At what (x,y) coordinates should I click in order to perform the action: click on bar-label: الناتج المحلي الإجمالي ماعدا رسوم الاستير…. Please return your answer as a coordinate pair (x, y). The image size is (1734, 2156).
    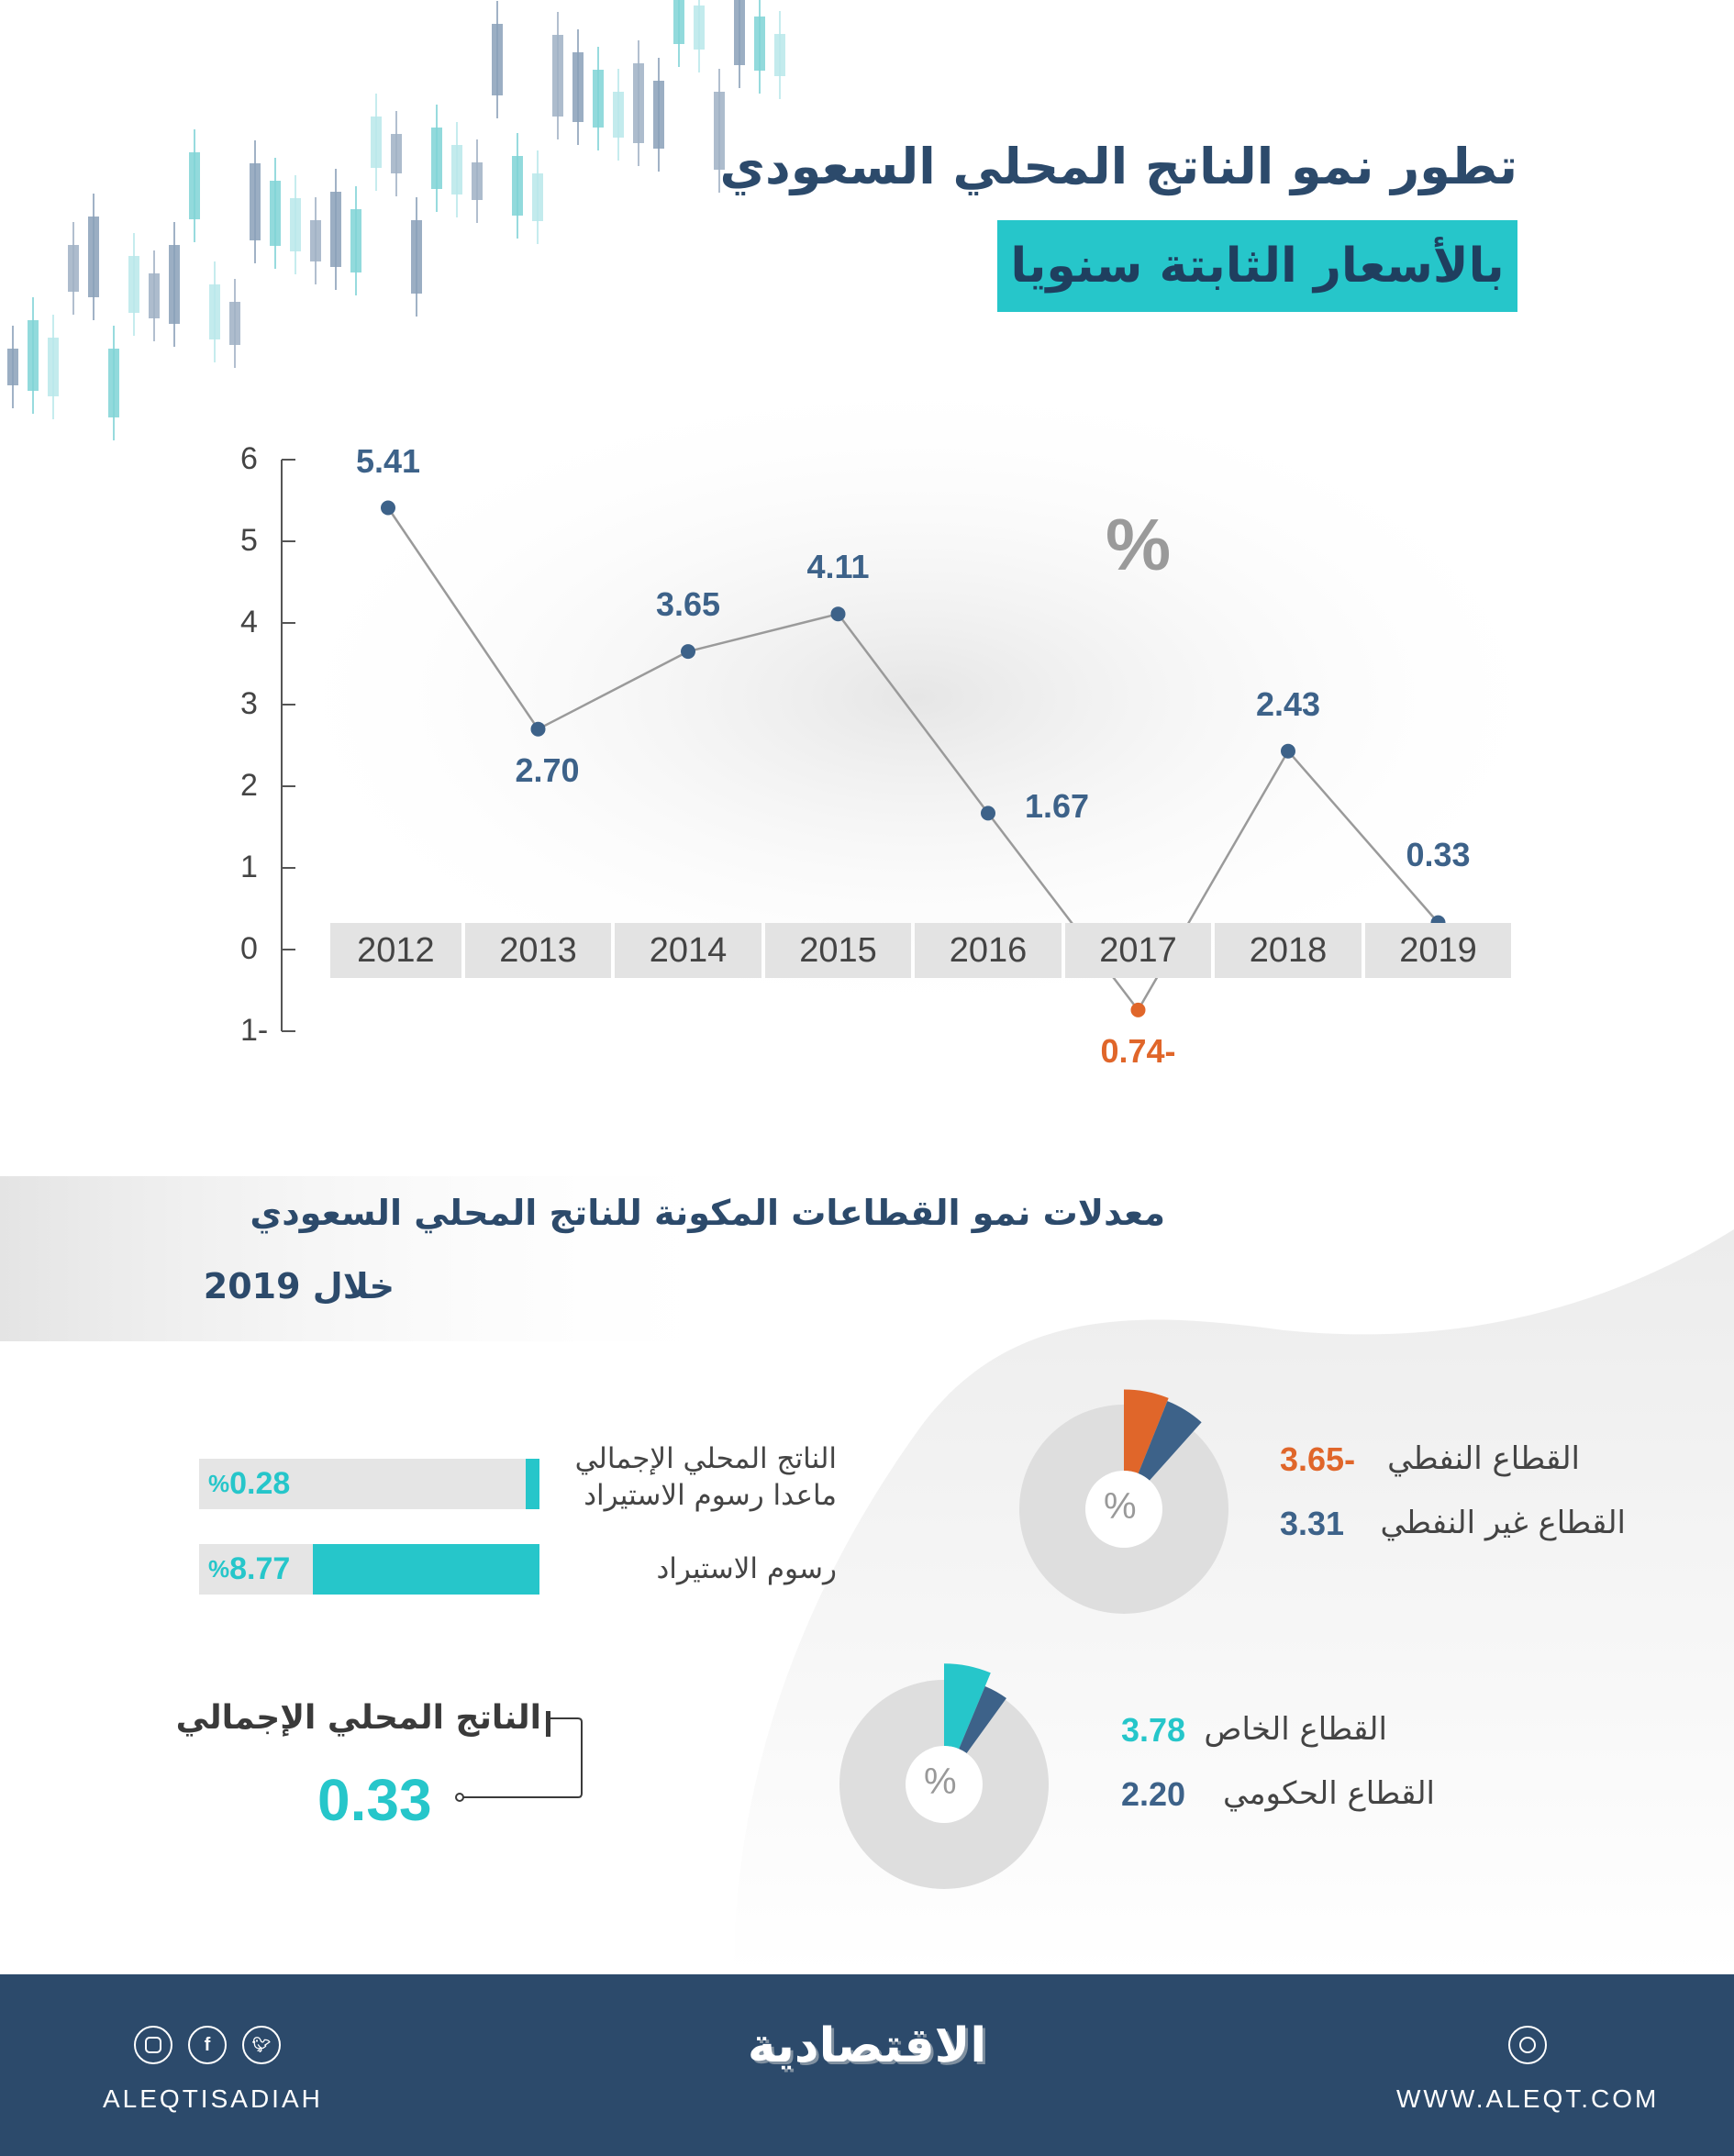
    Looking at the image, I should click on (705, 1477).